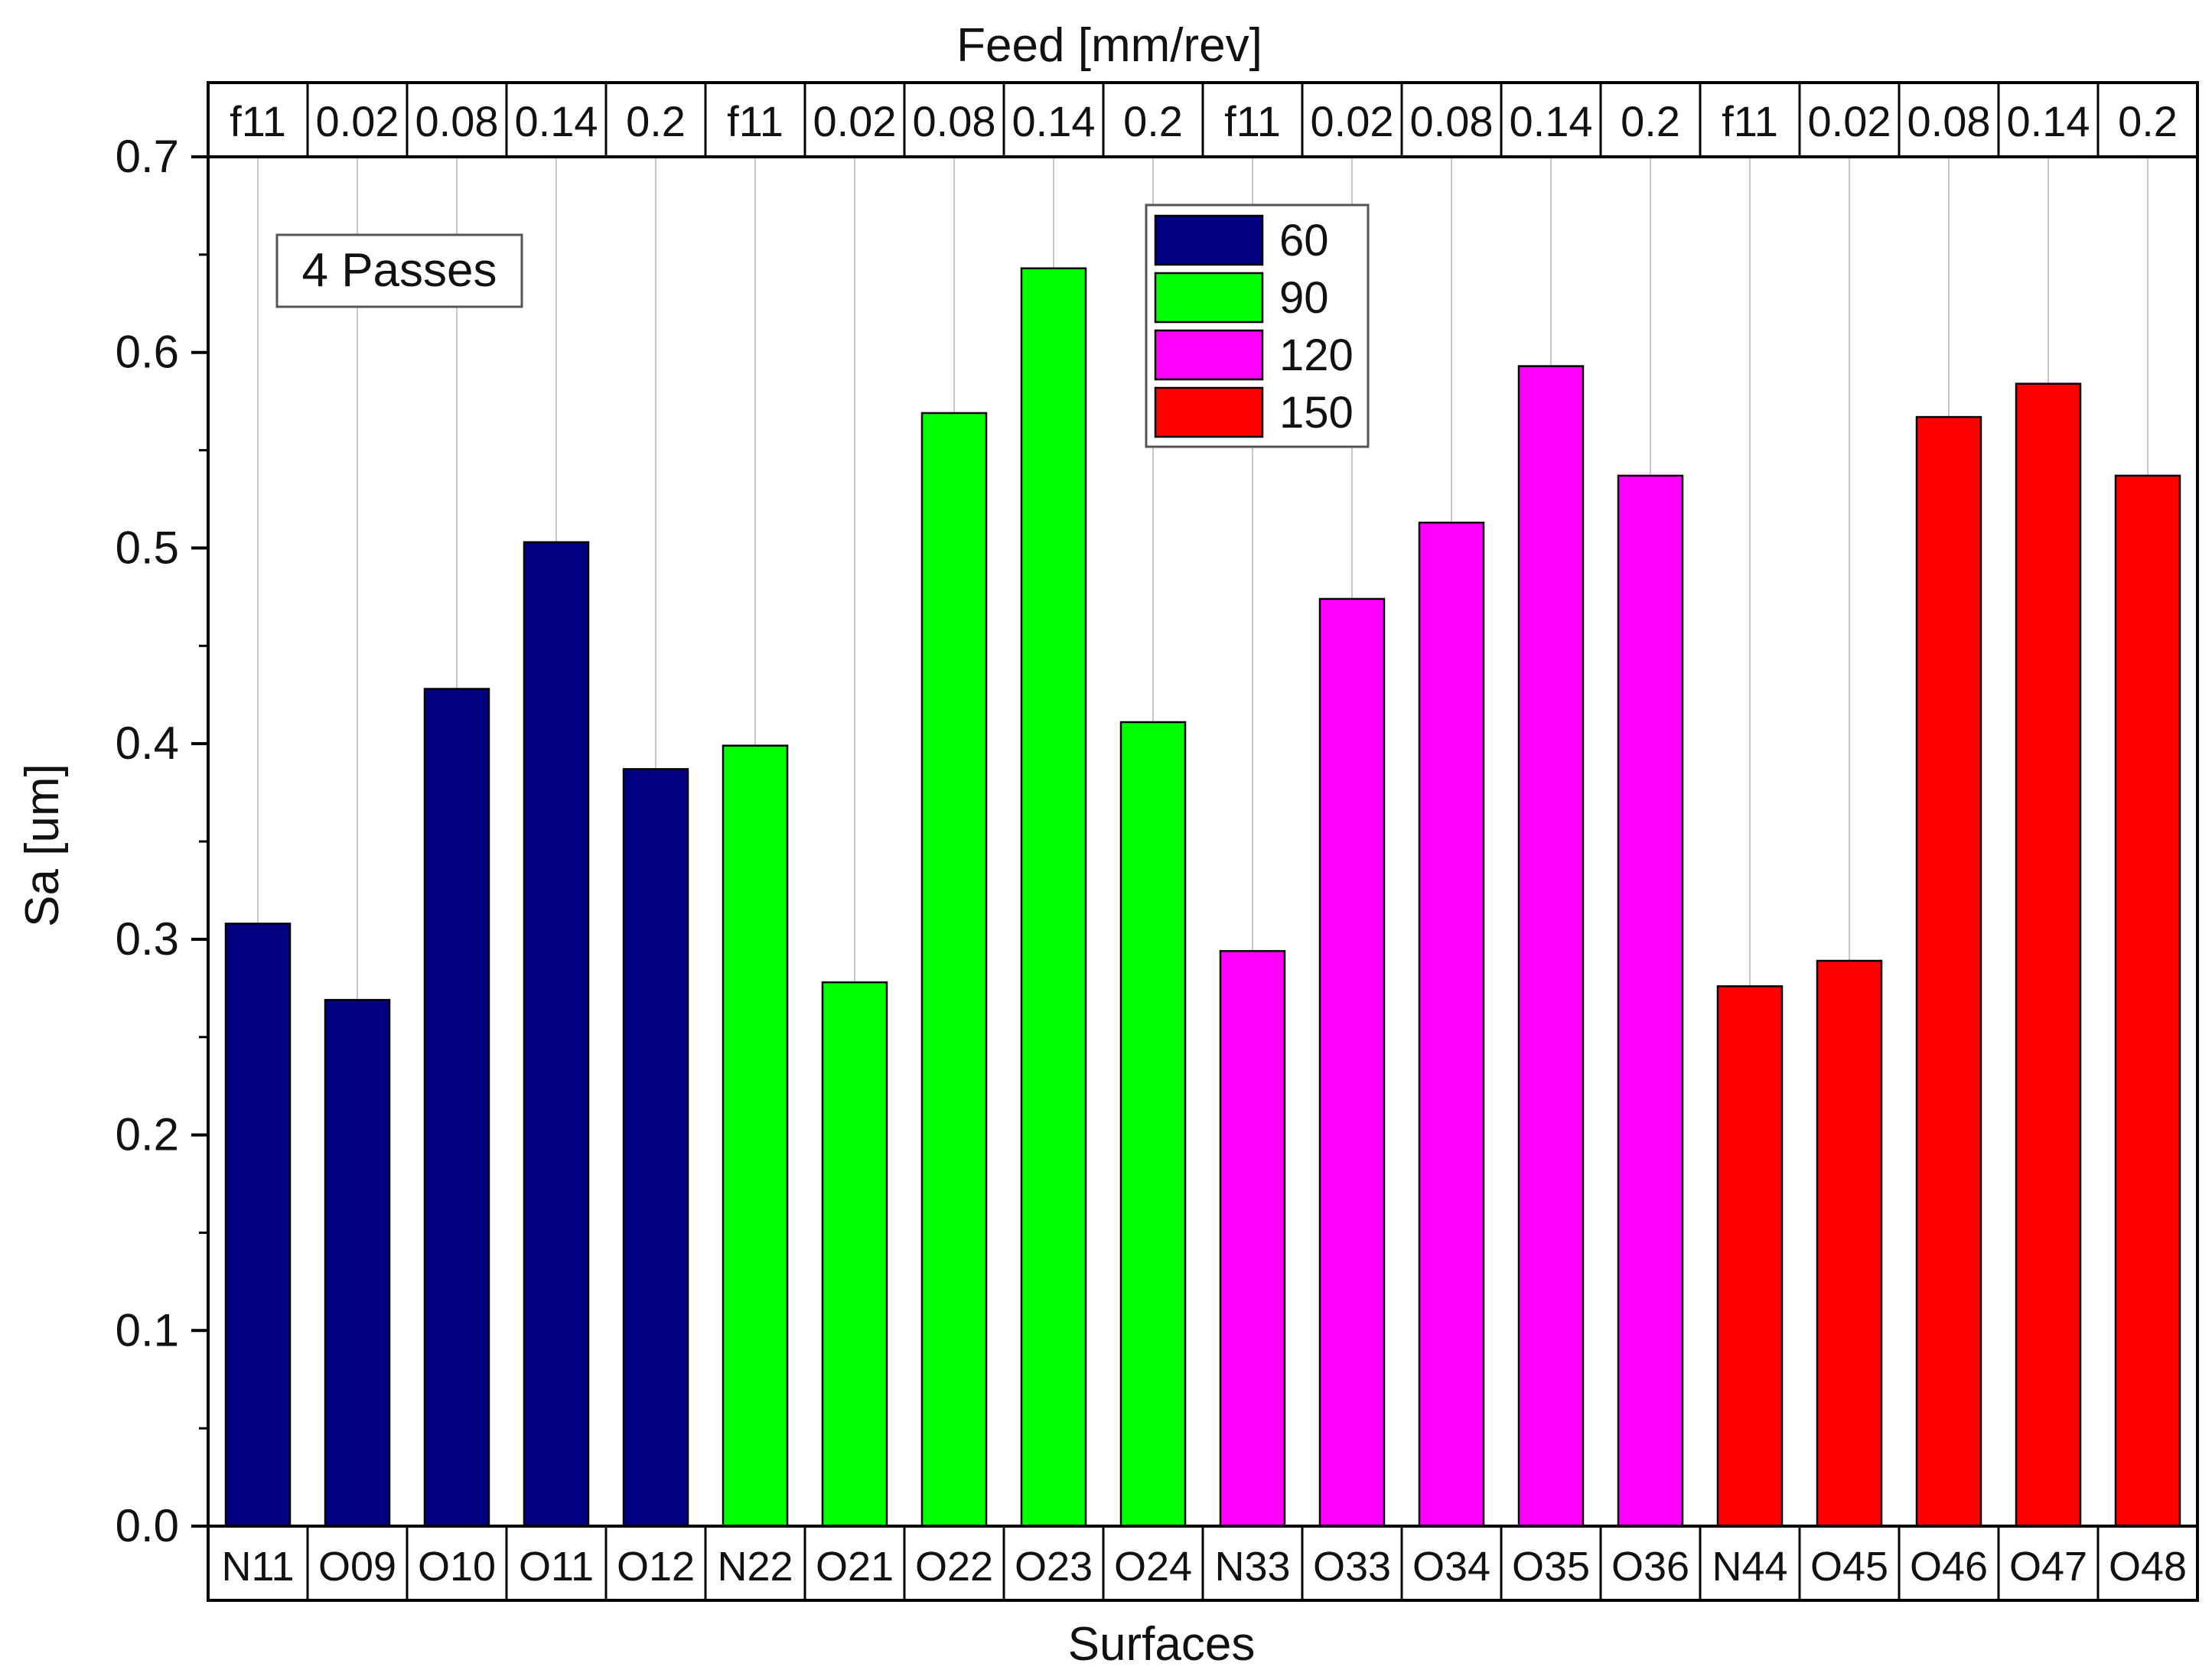 This screenshot has height=1673, width=2212. I want to click on bar-N22, so click(755, 1136).